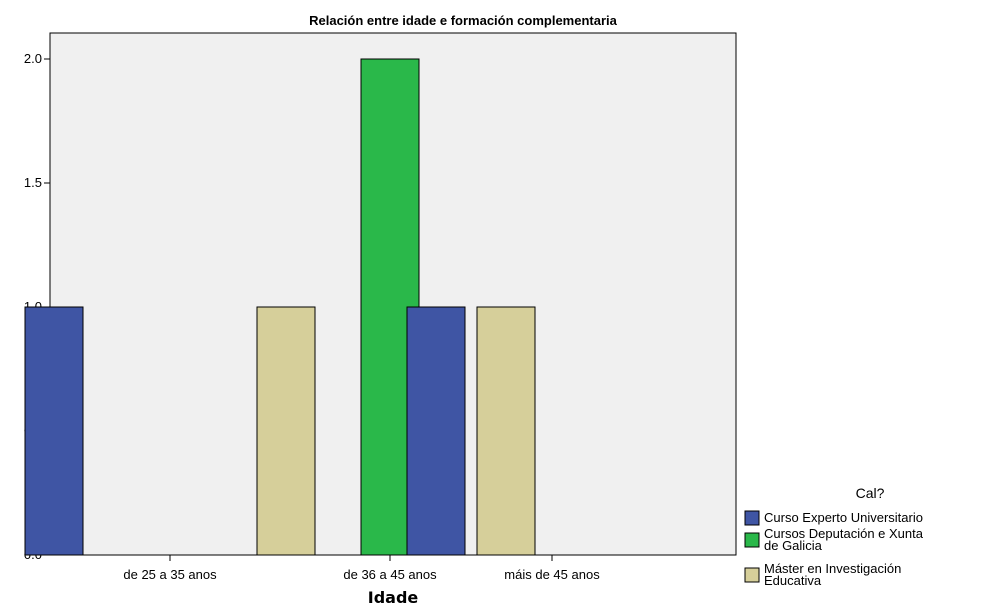 Image resolution: width=986 pixels, height=609 pixels. I want to click on legend-label: Cursos Deputación e Xunta, so click(844, 533).